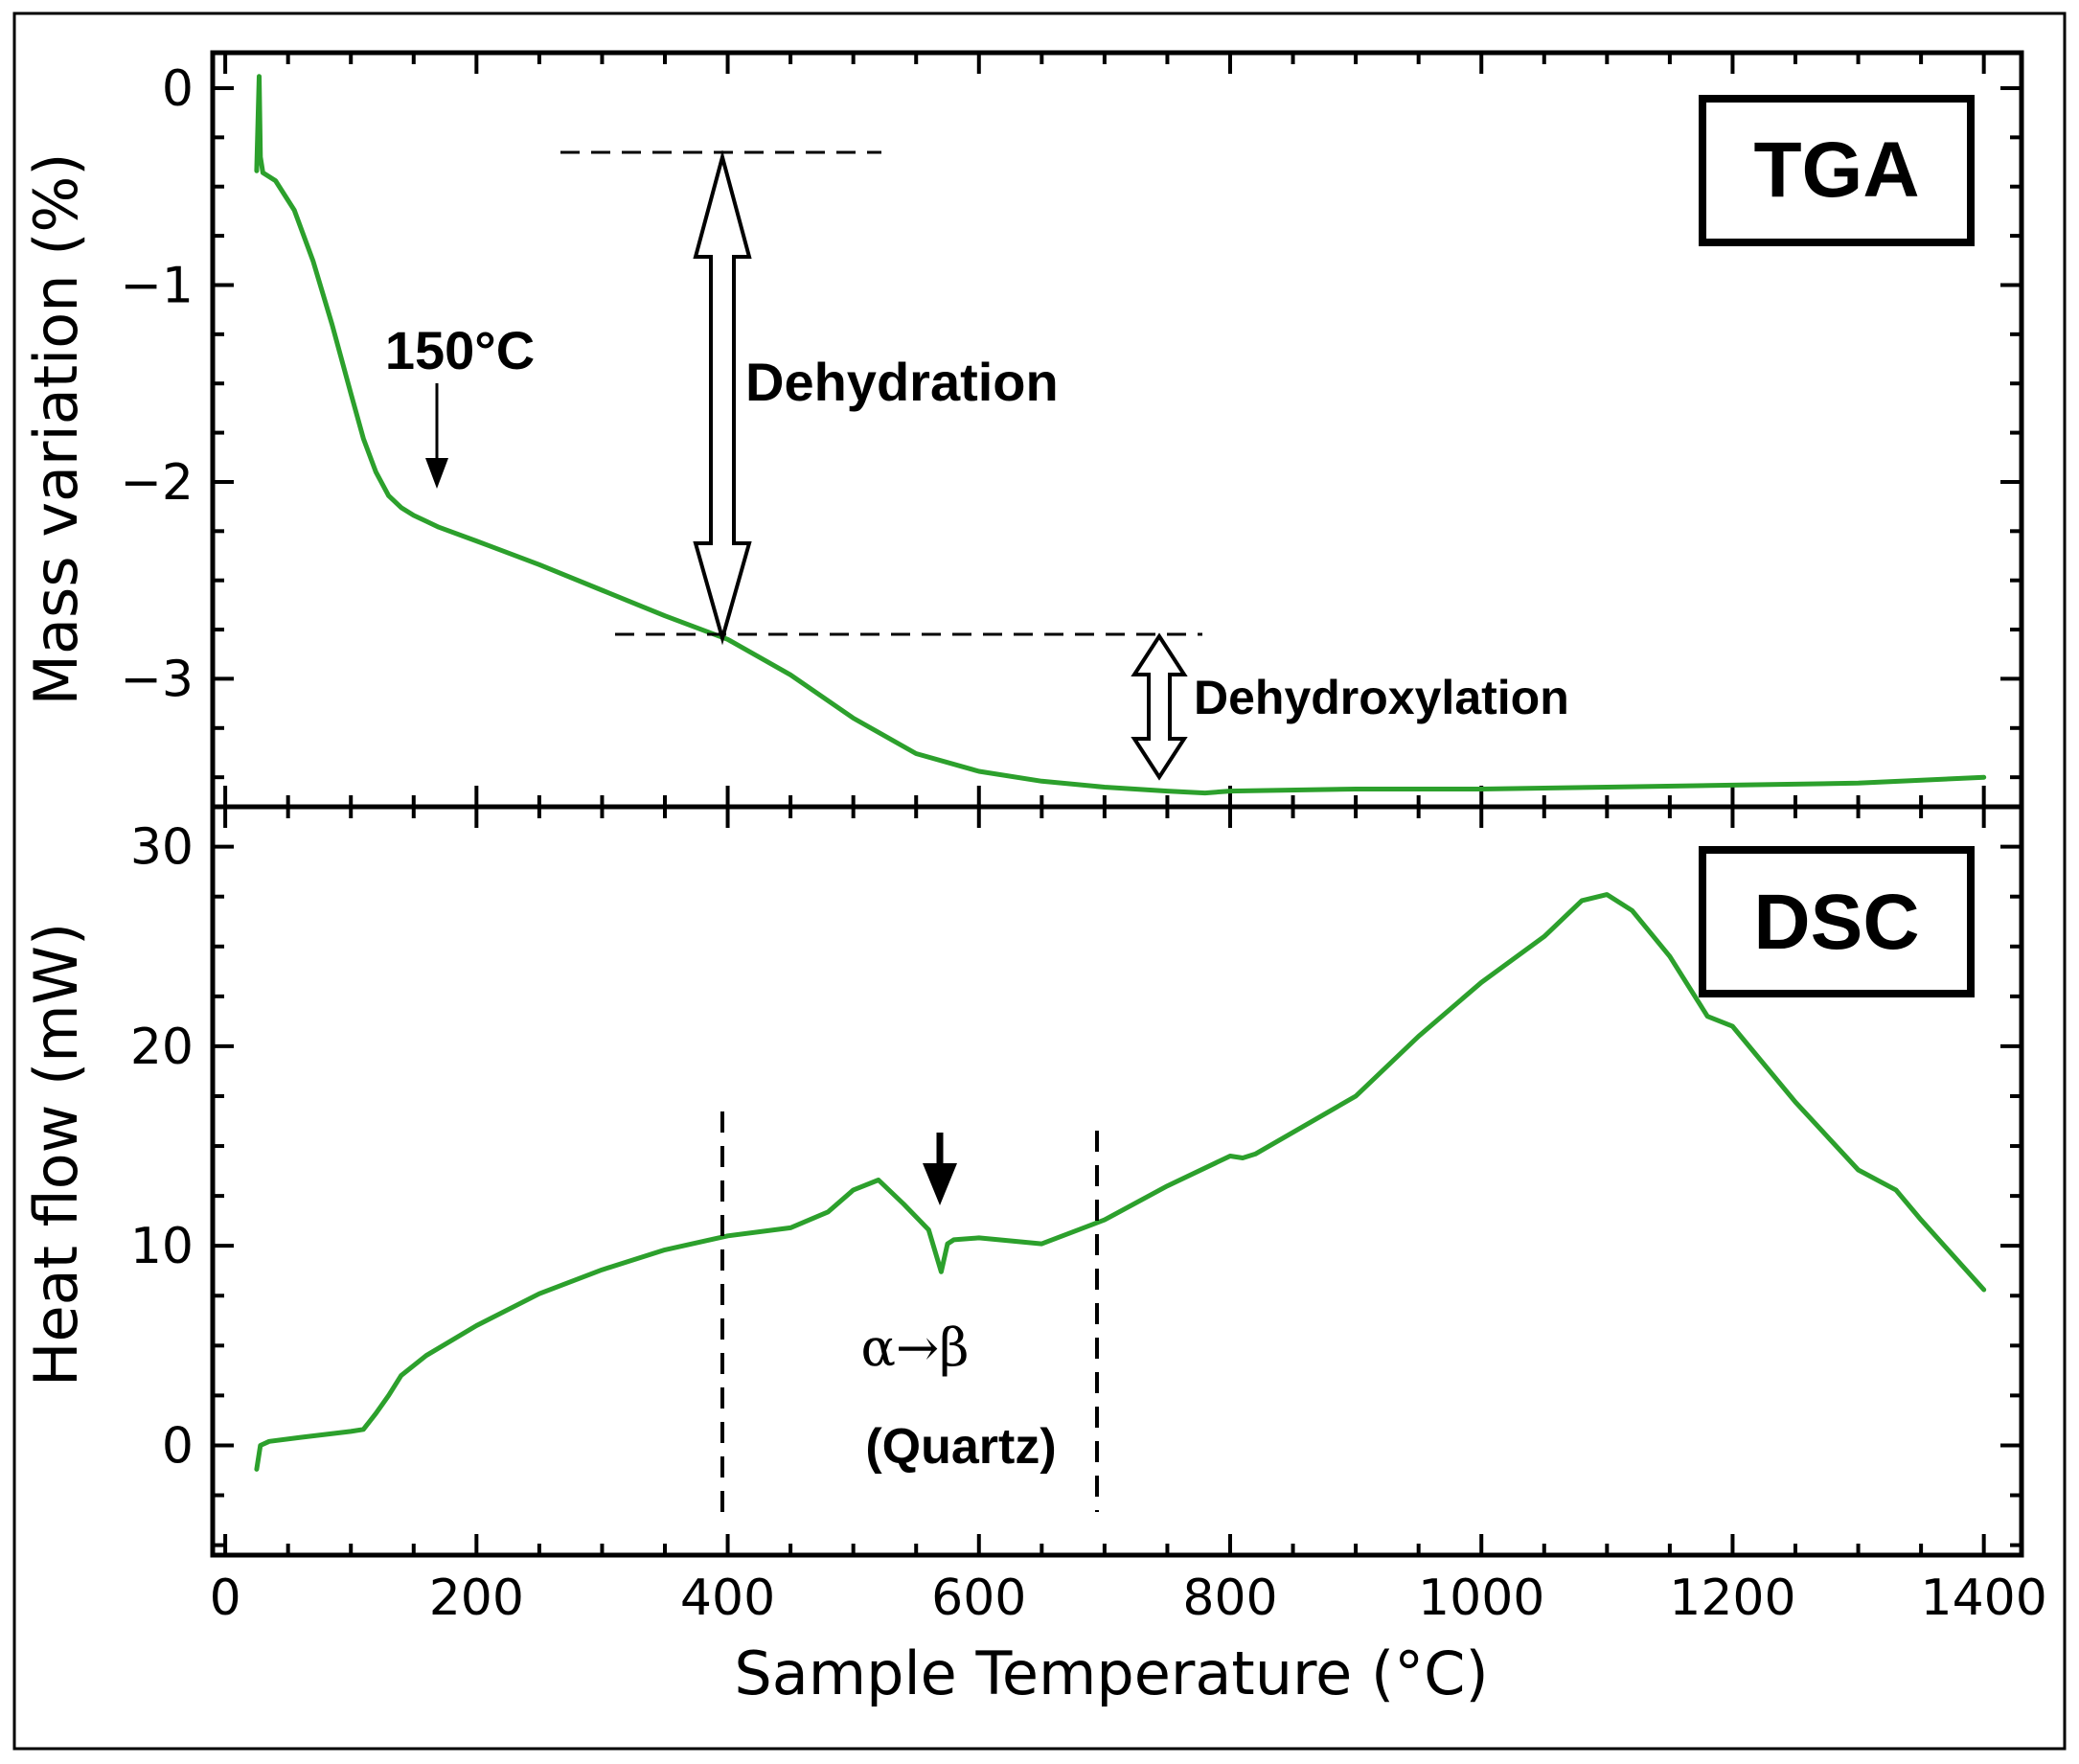 Image resolution: width=2079 pixels, height=1764 pixels. I want to click on tga-label-box, so click(1837, 170).